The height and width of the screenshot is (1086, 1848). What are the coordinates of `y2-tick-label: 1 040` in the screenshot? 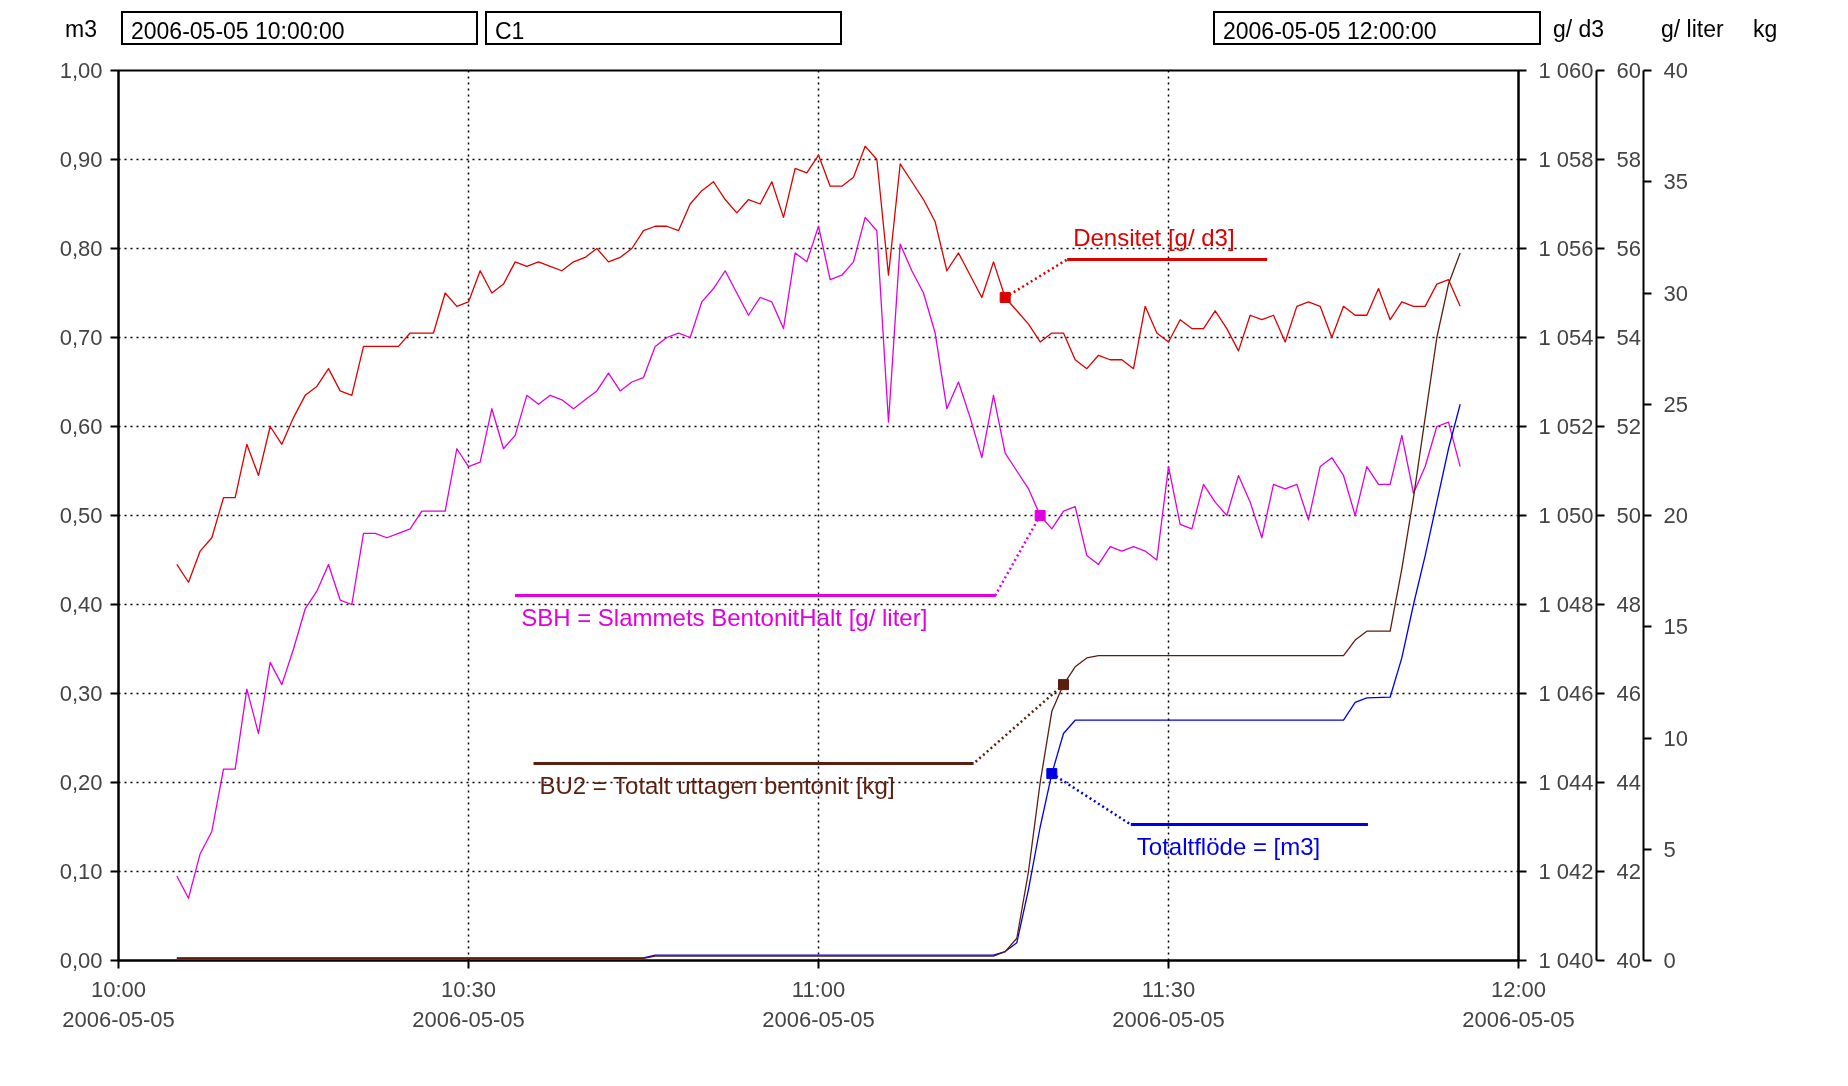 It's located at (1566, 960).